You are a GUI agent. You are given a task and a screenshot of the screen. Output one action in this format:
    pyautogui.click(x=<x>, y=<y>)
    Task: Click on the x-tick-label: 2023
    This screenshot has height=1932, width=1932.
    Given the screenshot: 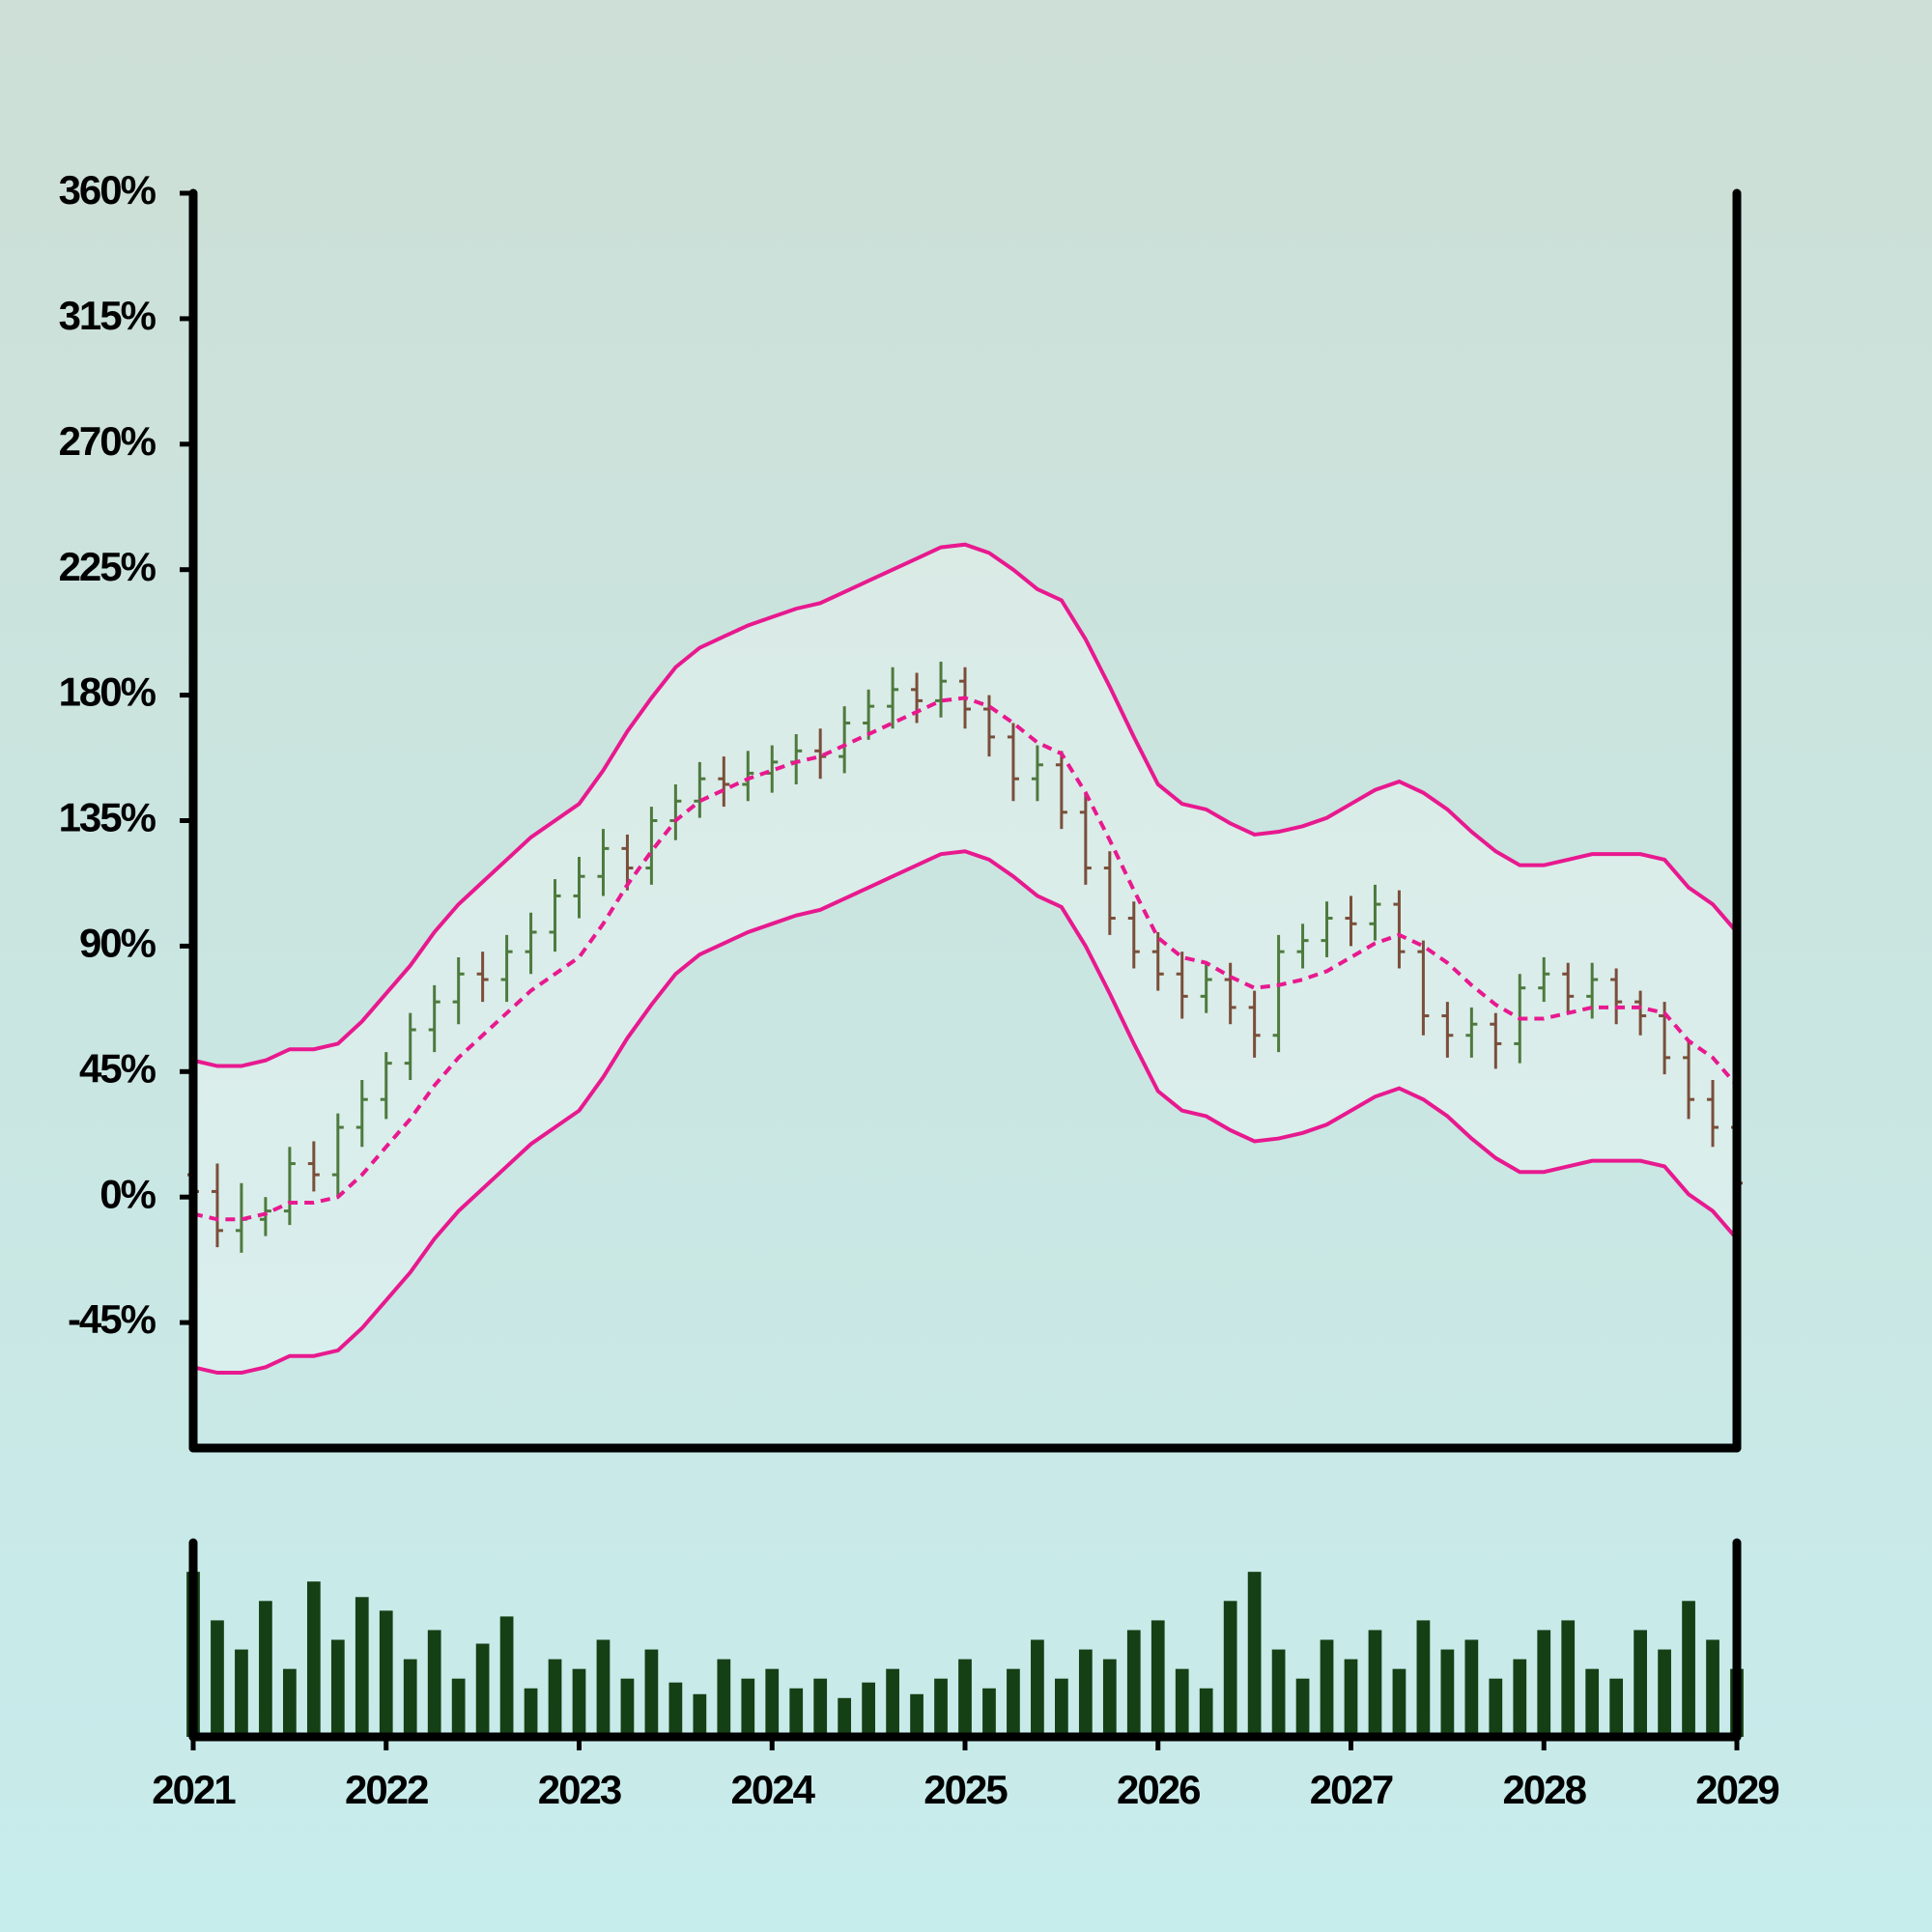 What is the action you would take?
    pyautogui.click(x=579, y=1789)
    